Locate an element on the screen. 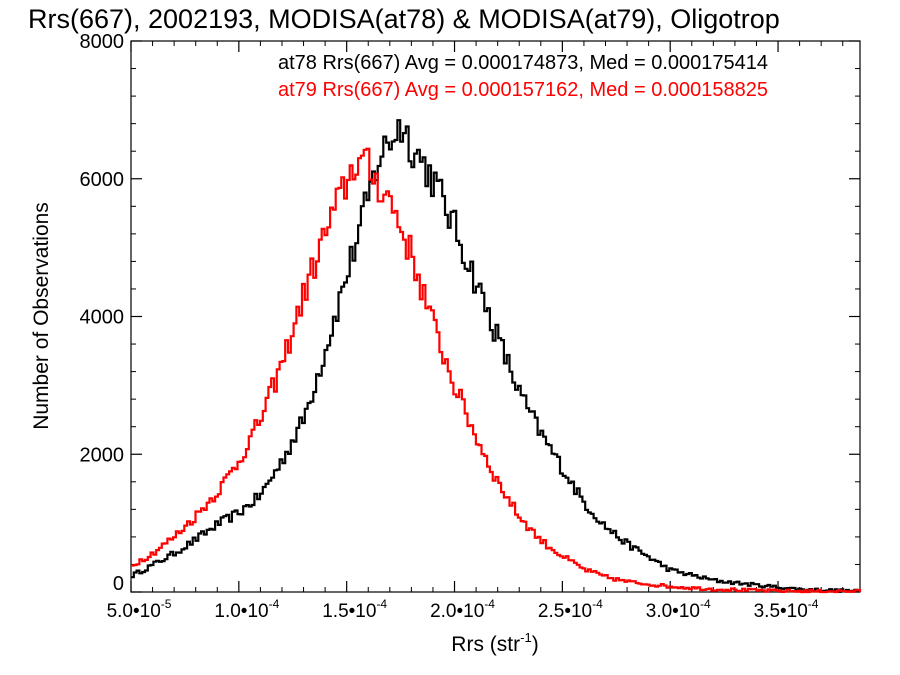 This screenshot has height=675, width=900. x-tick-label-1: 1.0•10-4 is located at coordinates (246, 609).